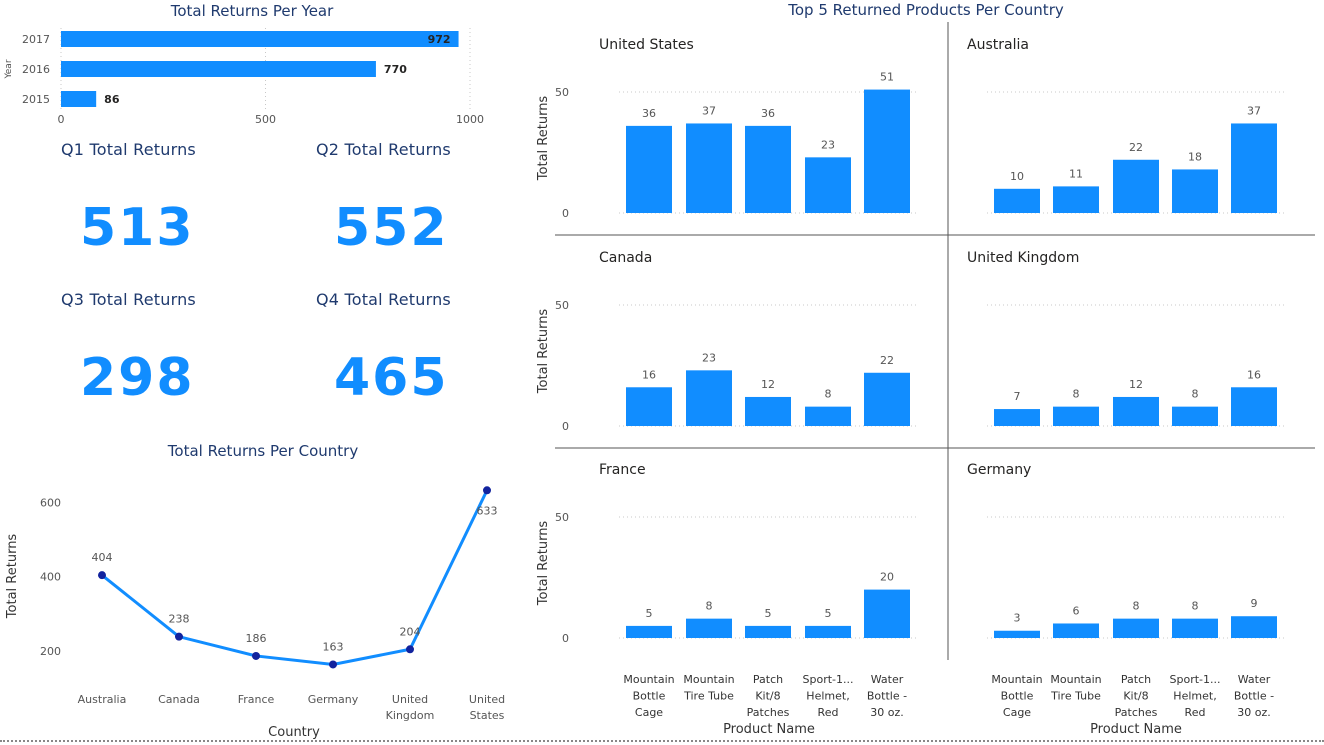 Image resolution: width=1324 pixels, height=745 pixels. Describe the element at coordinates (562, 92) in the screenshot. I see `y-tick-label: 50` at that location.